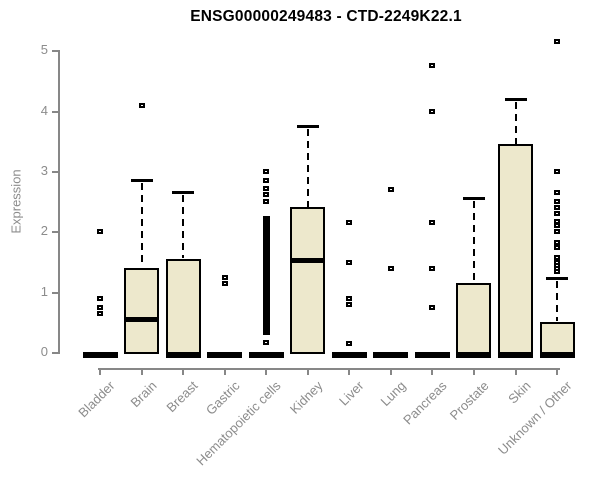 The image size is (600, 500). Describe the element at coordinates (390, 355) in the screenshot. I see `flat-box-lung` at that location.